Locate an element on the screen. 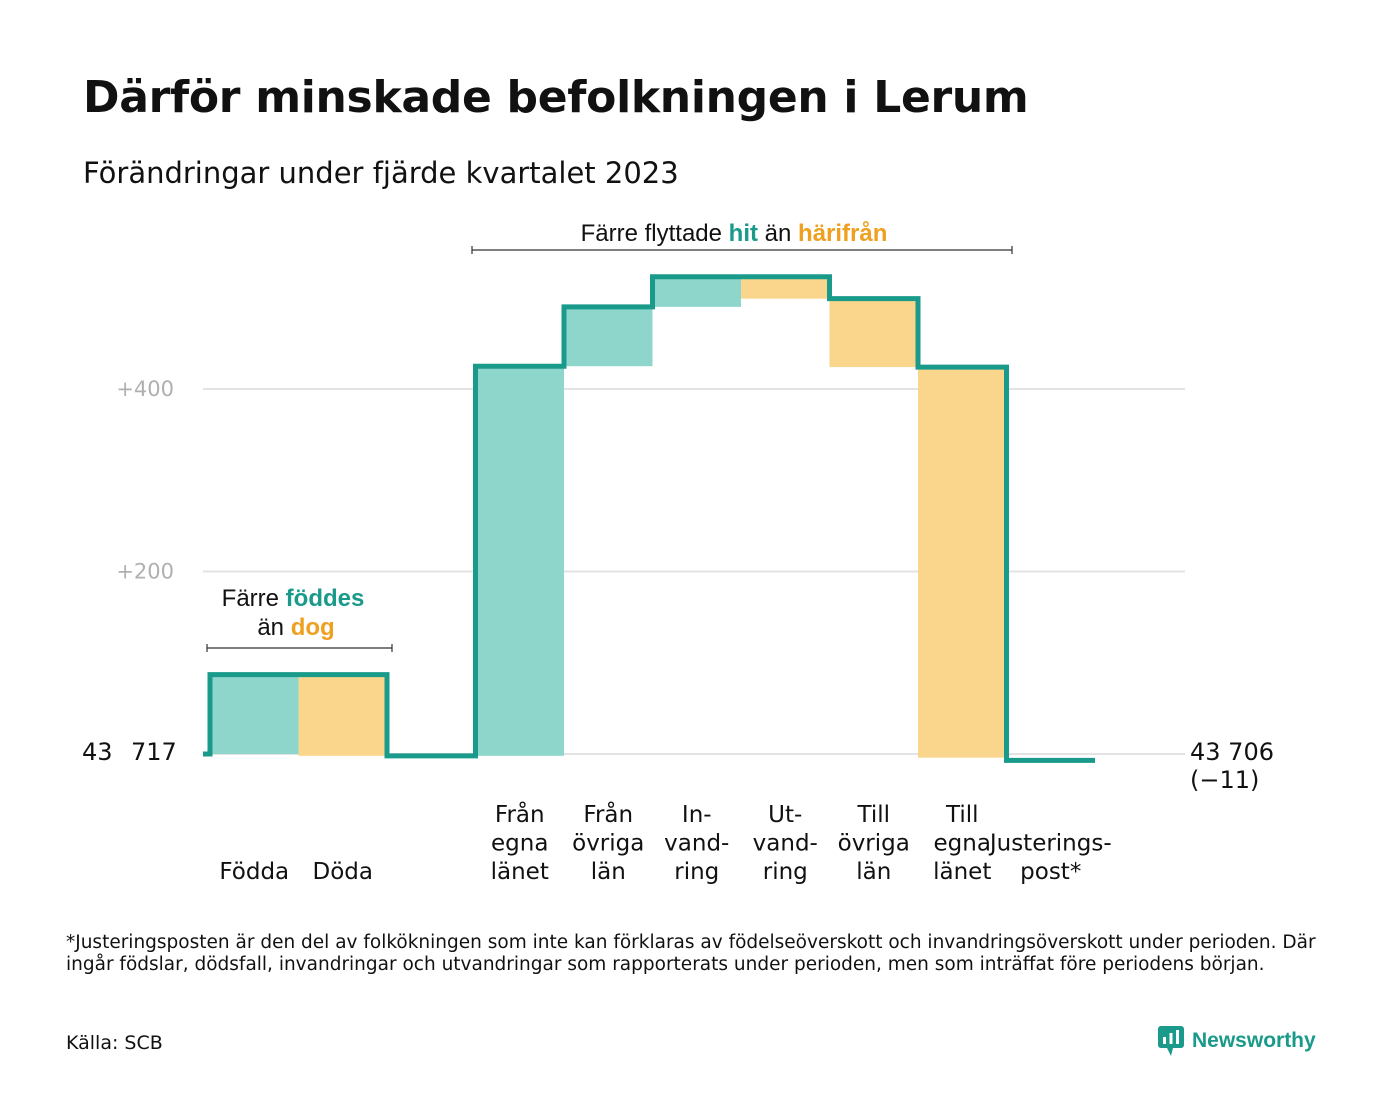 Image resolution: width=1400 pixels, height=1120 pixels. category-label-doda: Döda is located at coordinates (343, 872).